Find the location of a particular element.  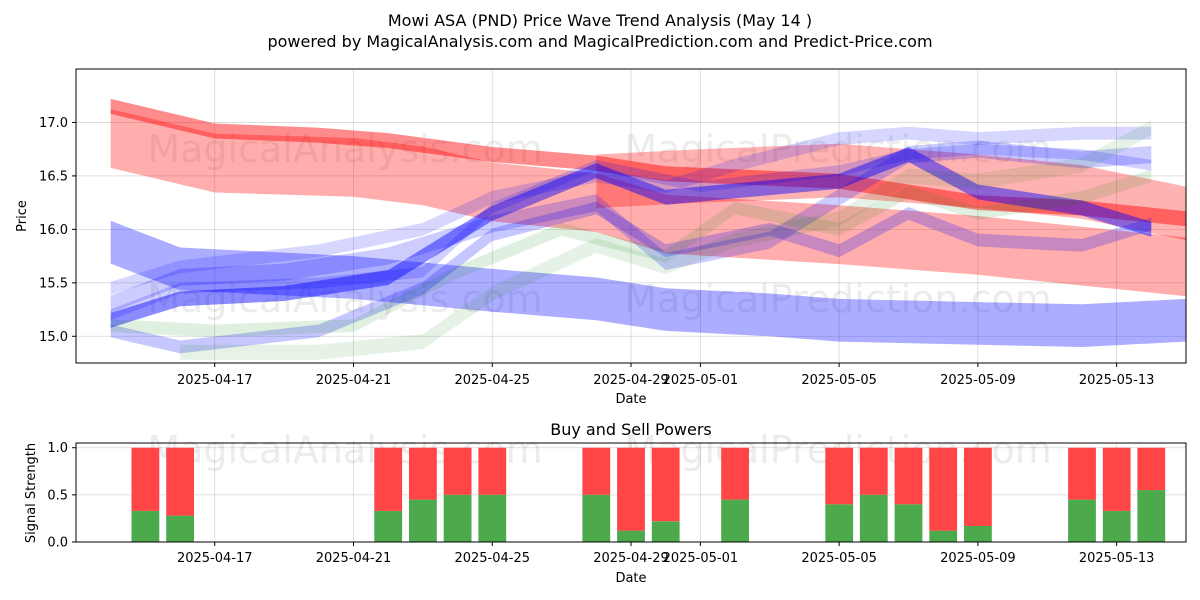

signal-x-tick-label: 2025-05-13 is located at coordinates (1117, 558).